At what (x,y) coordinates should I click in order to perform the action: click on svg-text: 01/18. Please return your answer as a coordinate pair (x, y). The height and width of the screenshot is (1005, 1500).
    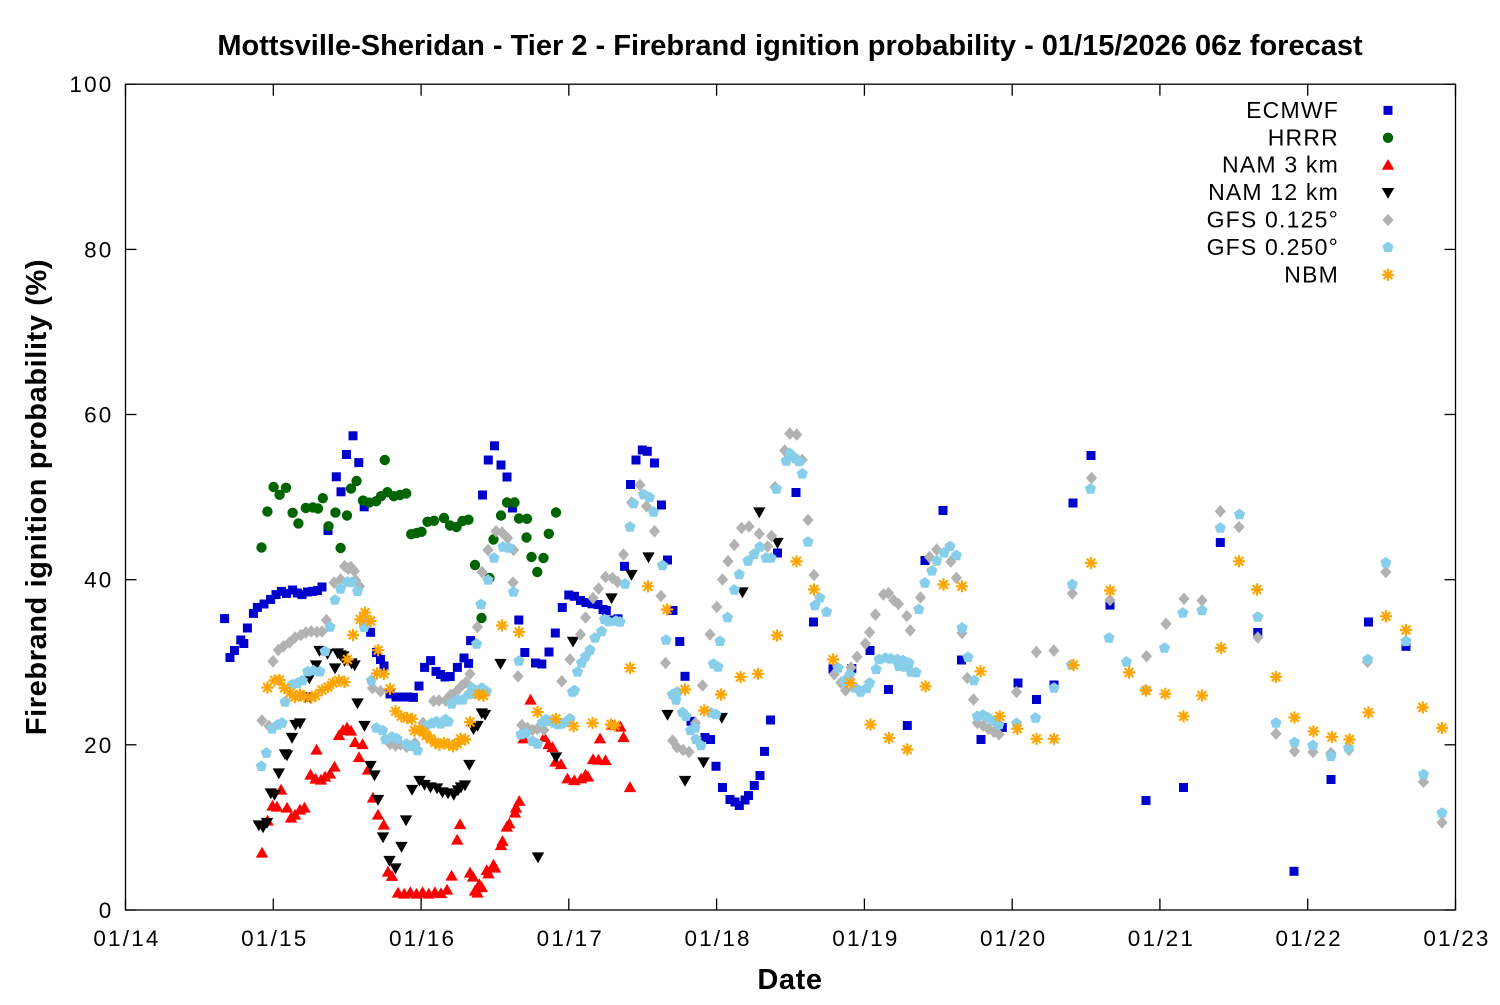
    Looking at the image, I should click on (717, 938).